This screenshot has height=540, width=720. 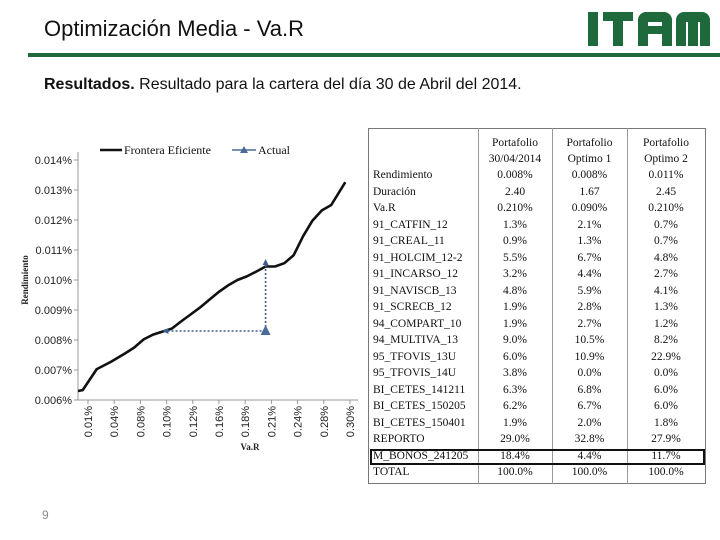 What do you see at coordinates (54, 281) in the screenshot?
I see `y-tick-label: 0.010%` at bounding box center [54, 281].